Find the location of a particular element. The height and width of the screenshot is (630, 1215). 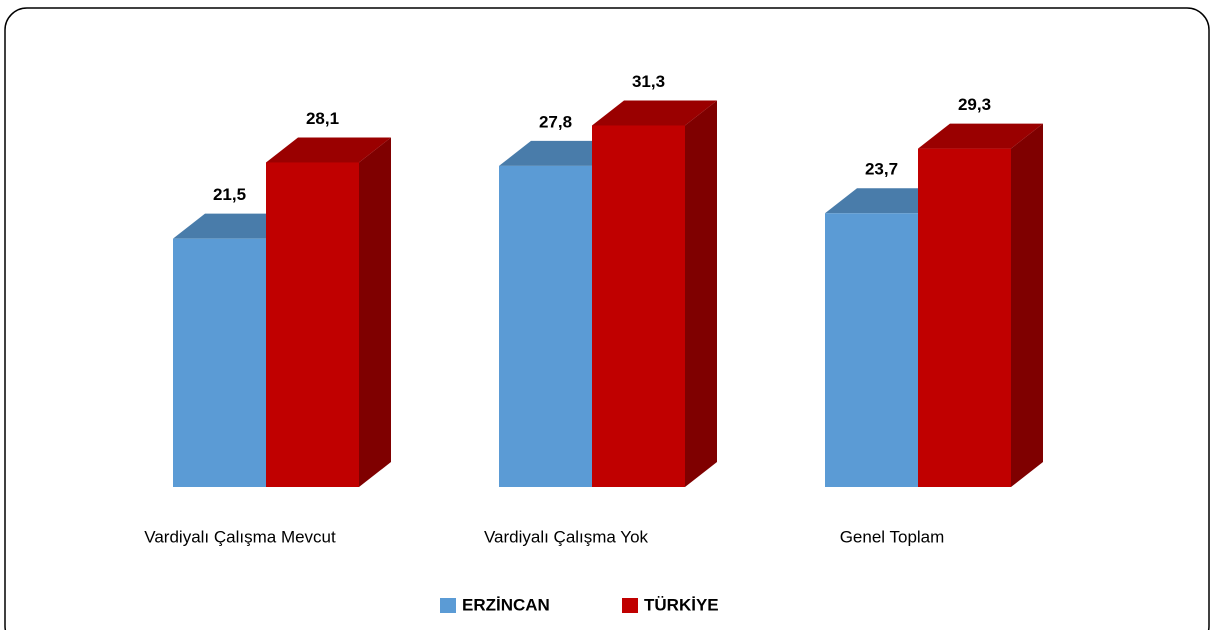

x-tick-label: Vardiyalı Çalışma Mevcut is located at coordinates (240, 536).